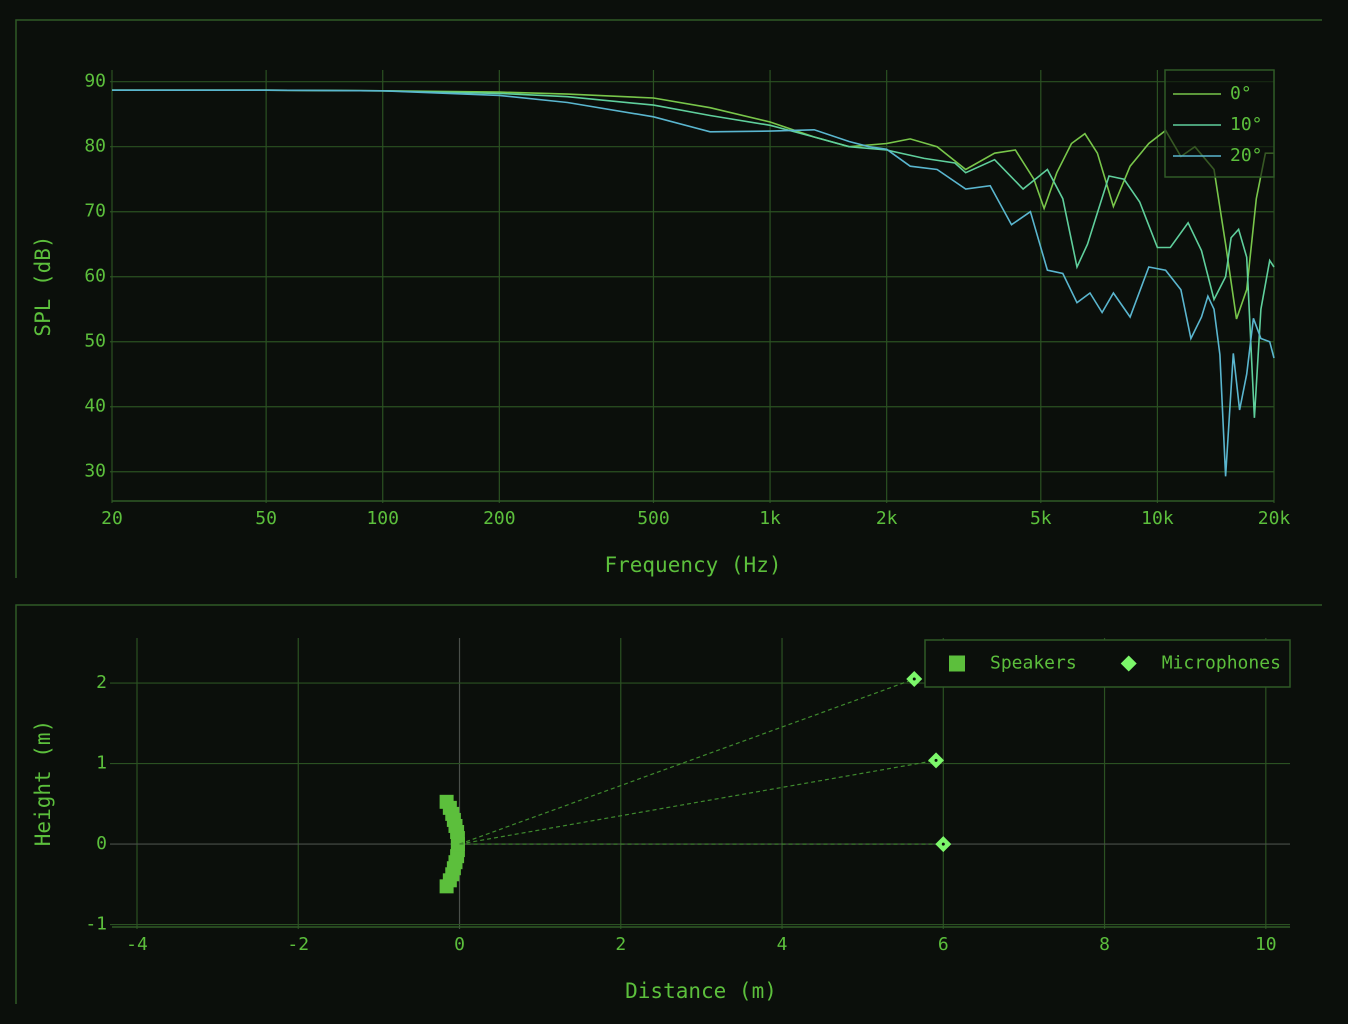  I want to click on x-tick-label: 5k, so click(1041, 518).